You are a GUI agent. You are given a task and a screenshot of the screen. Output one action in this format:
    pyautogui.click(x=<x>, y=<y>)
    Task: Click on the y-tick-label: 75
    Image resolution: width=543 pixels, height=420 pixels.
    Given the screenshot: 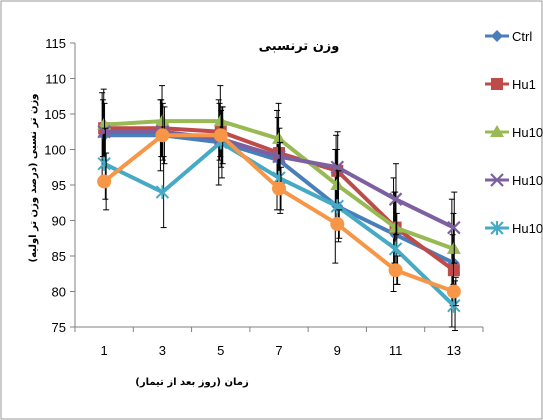 What is the action you would take?
    pyautogui.click(x=59, y=327)
    